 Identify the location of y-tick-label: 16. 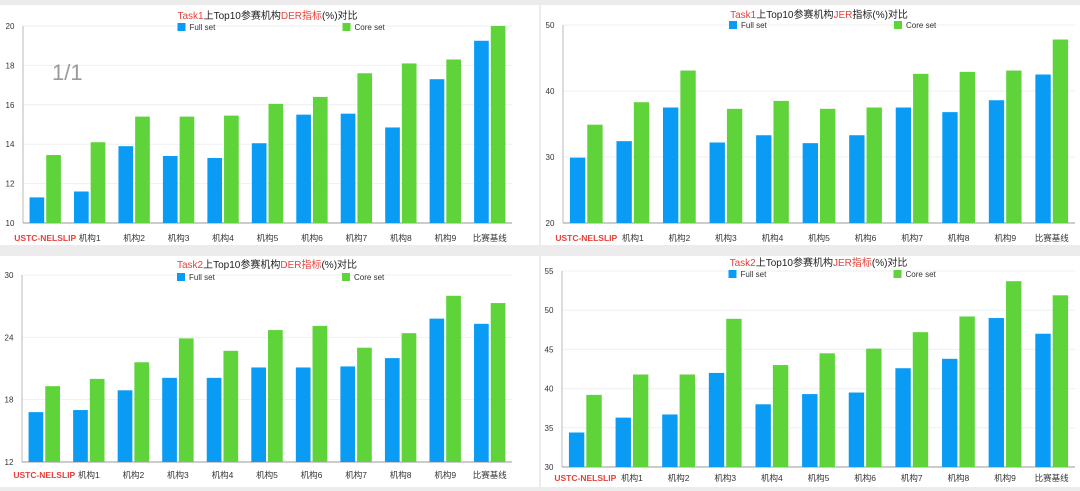
(10, 105).